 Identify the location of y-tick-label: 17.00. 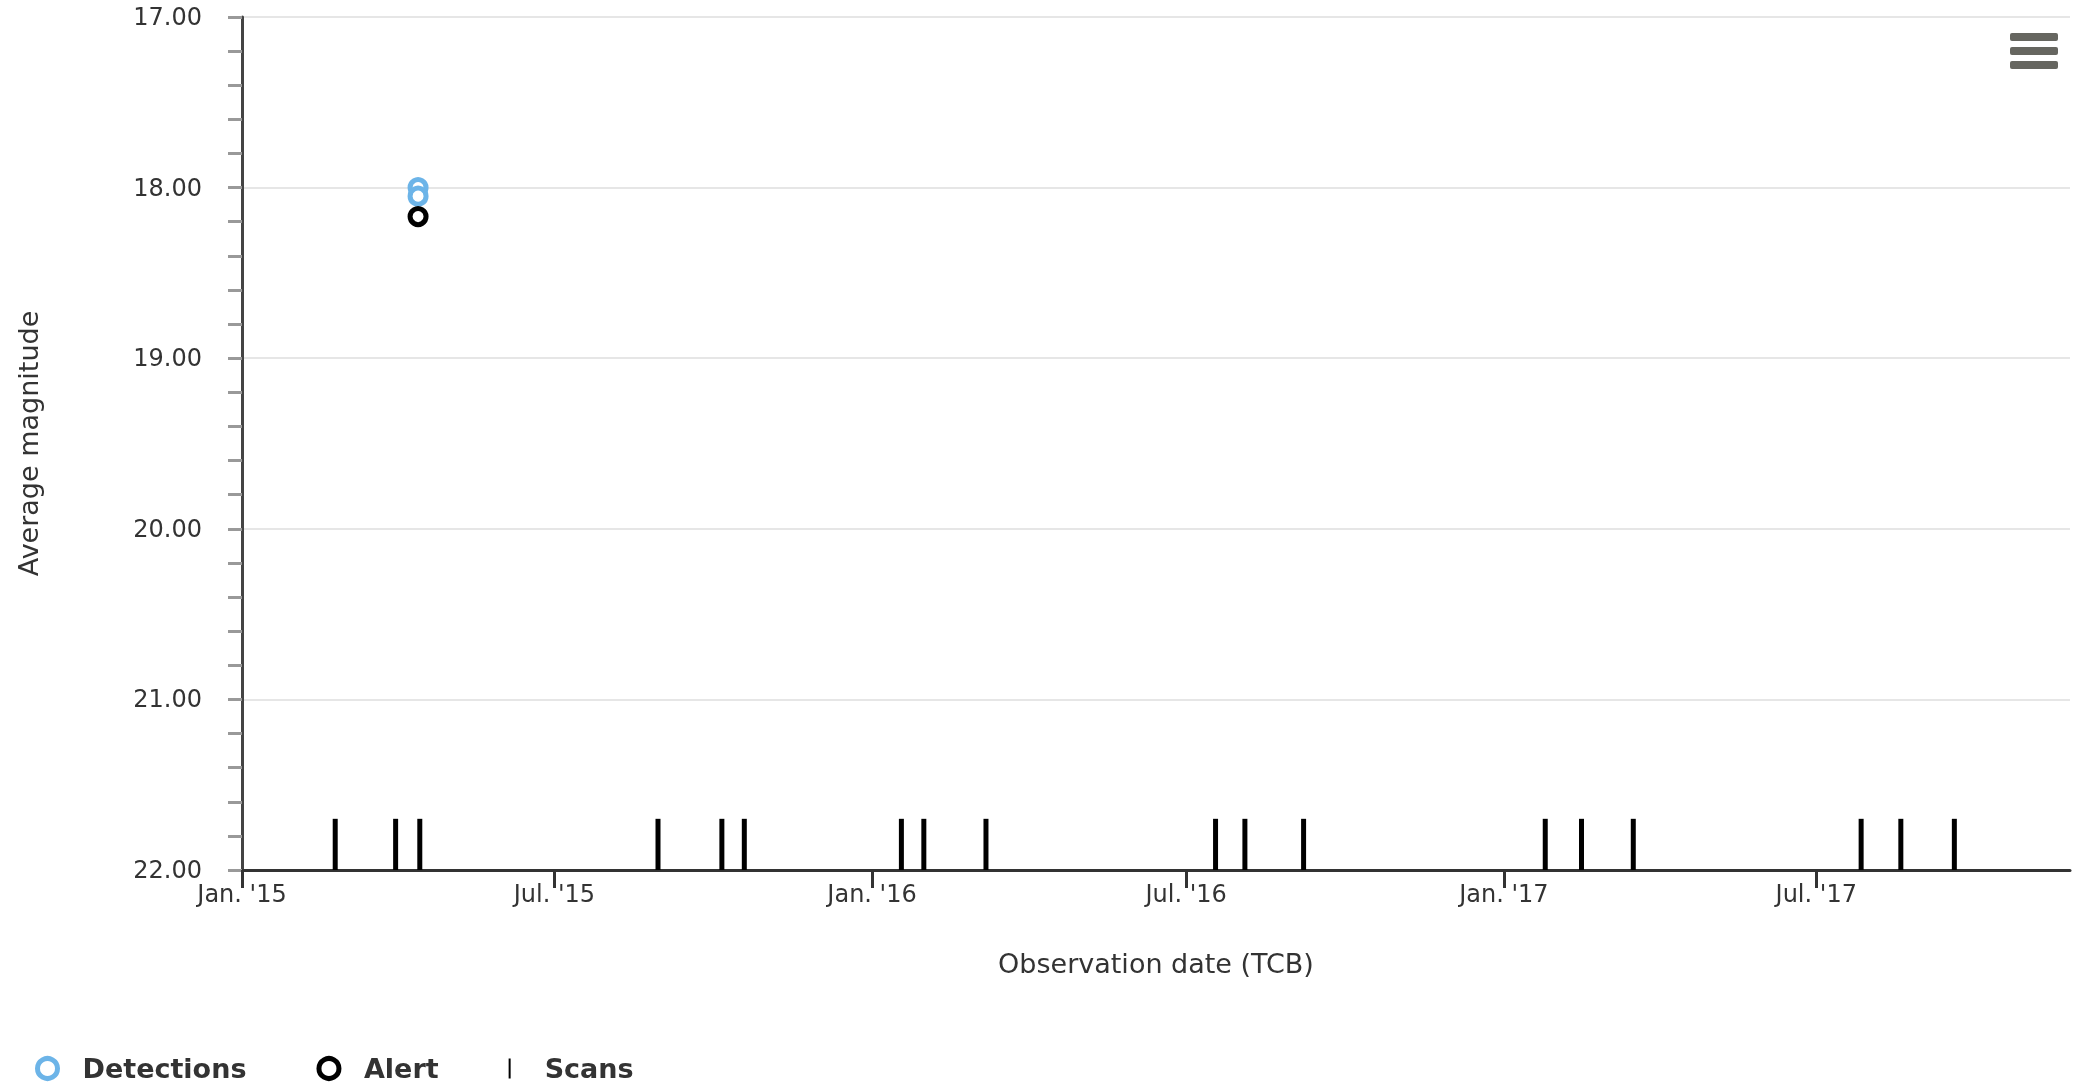
(167, 17).